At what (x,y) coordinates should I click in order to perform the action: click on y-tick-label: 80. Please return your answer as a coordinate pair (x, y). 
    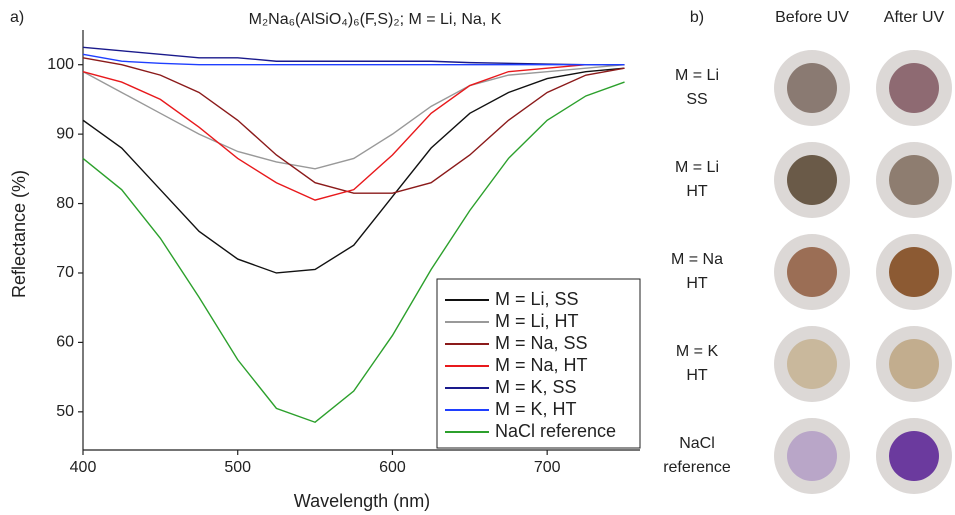
    Looking at the image, I should click on (65, 203).